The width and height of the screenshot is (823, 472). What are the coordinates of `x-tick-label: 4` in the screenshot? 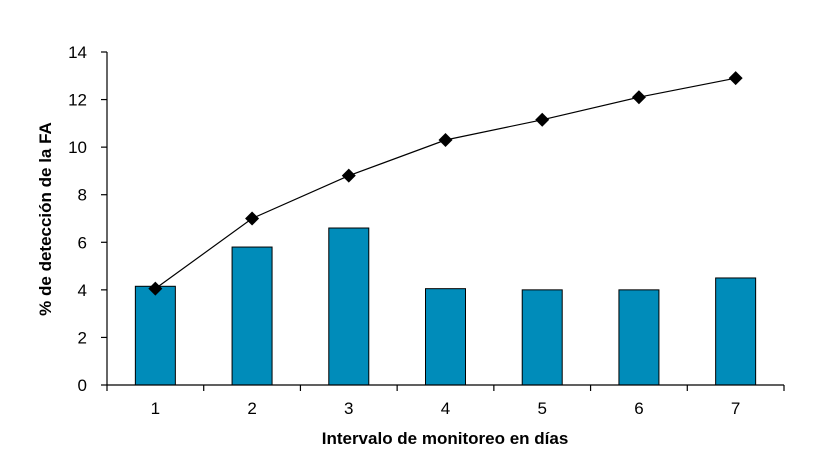 It's located at (445, 408).